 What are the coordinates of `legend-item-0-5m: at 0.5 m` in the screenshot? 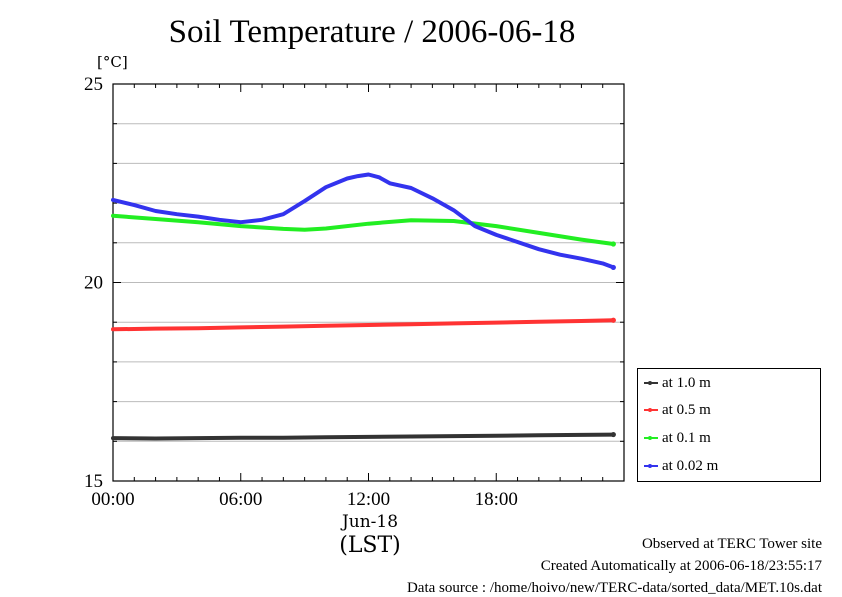 It's located at (677, 410).